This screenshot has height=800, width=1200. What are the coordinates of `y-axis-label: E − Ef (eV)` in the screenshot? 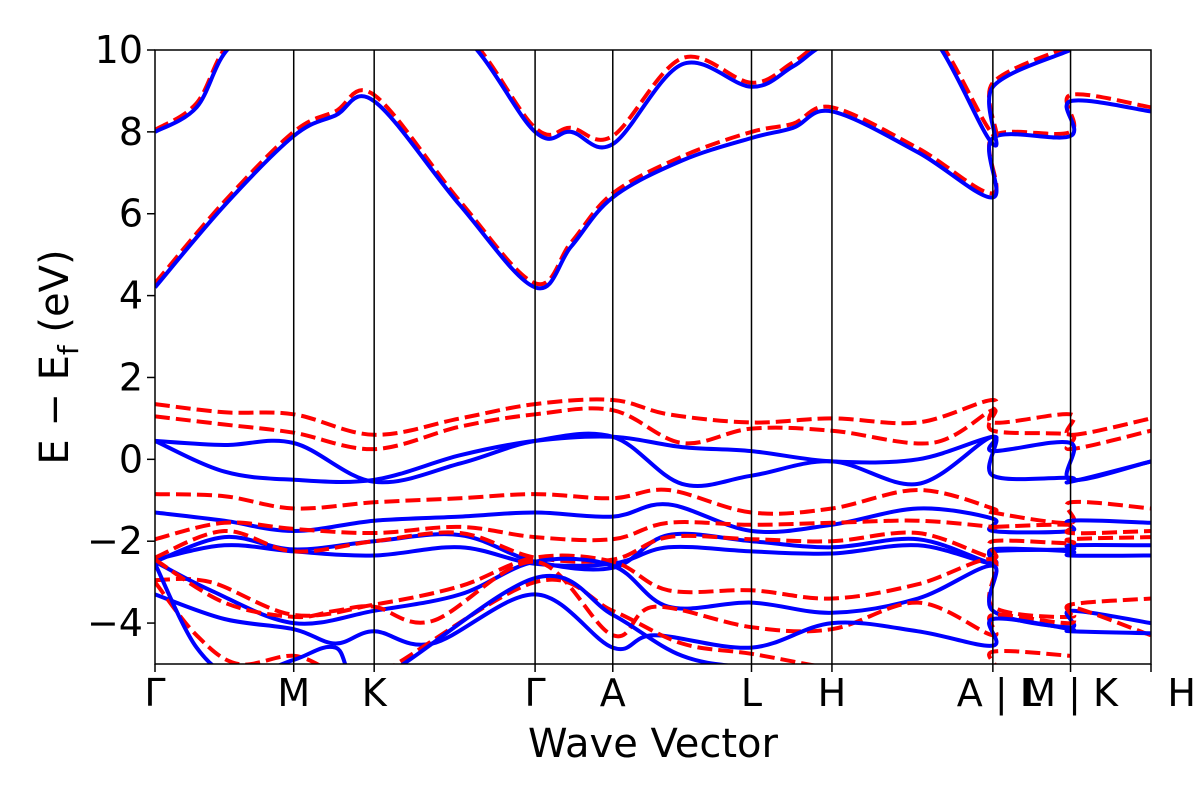 It's located at (58, 356).